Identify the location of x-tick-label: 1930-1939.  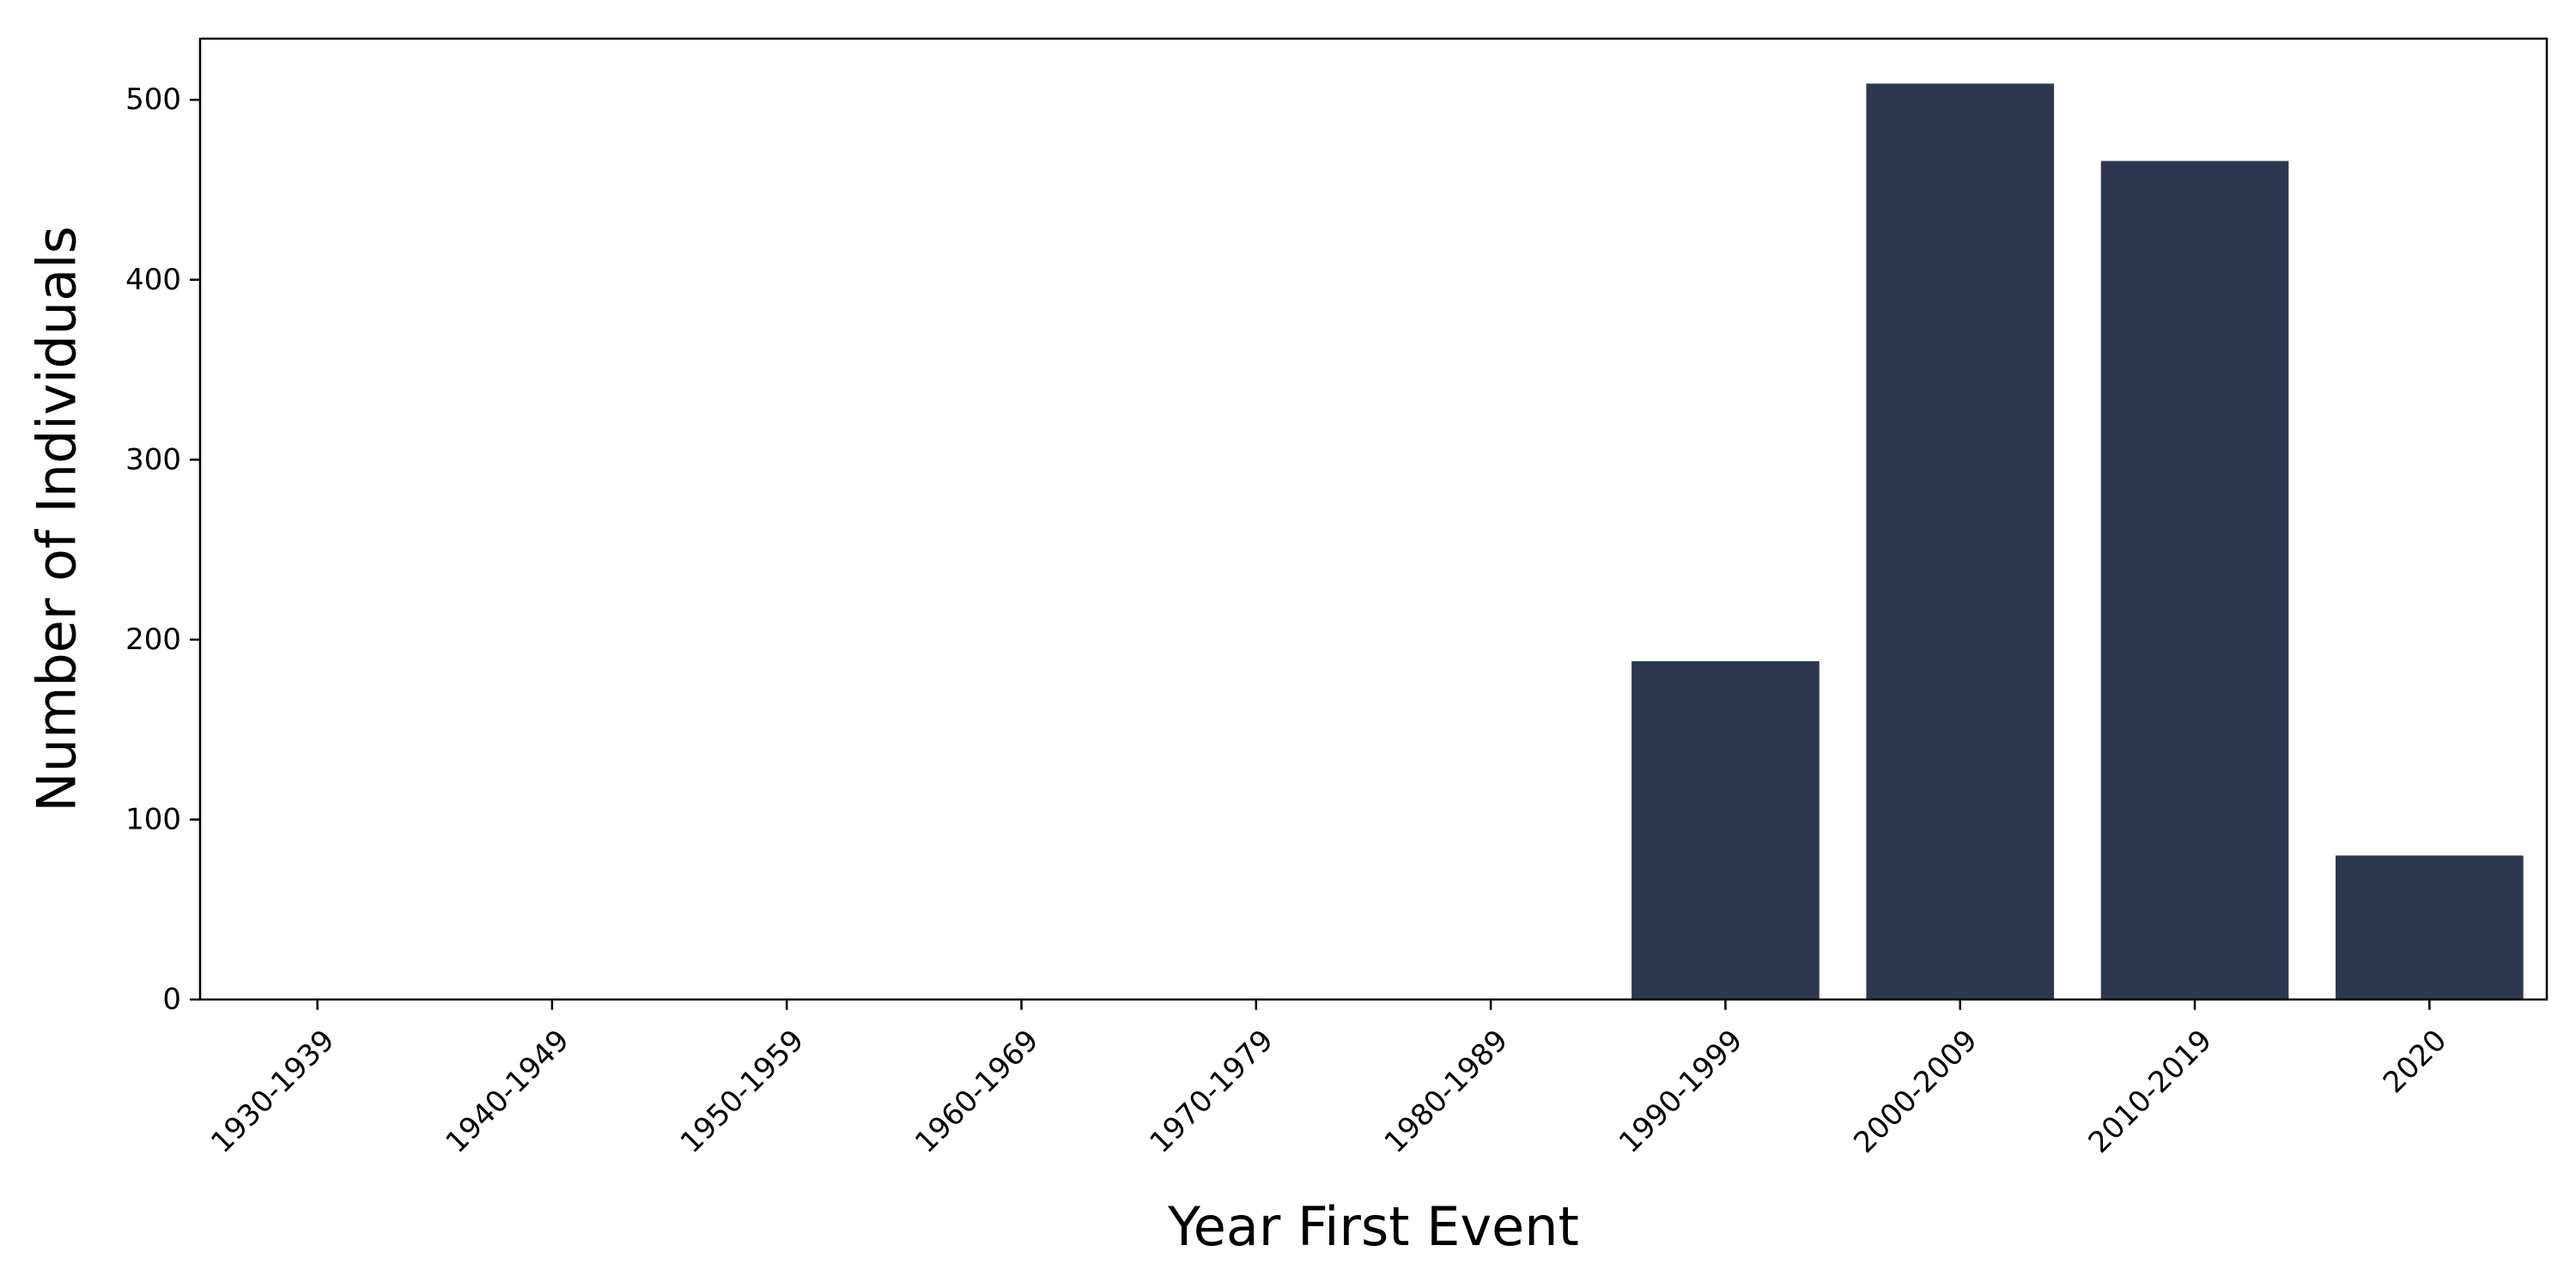
(272, 1092).